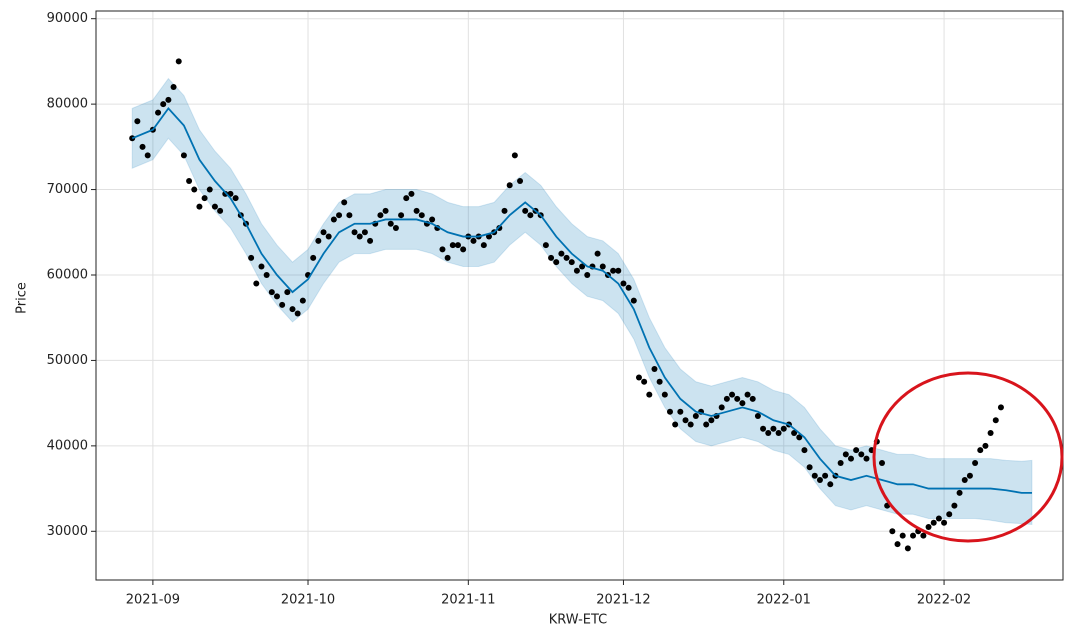 The image size is (1079, 639). Describe the element at coordinates (67, 274) in the screenshot. I see `y-tick-label: 60000` at that location.